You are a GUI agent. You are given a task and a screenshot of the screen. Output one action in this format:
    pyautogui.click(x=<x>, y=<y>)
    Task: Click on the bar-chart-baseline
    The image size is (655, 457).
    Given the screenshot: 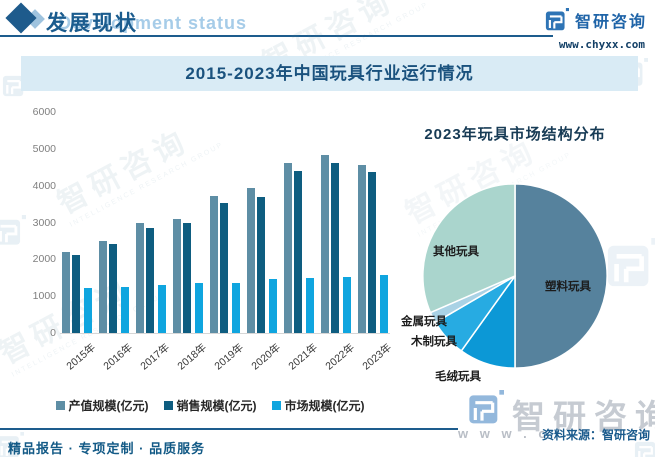 What is the action you would take?
    pyautogui.click(x=225, y=333)
    